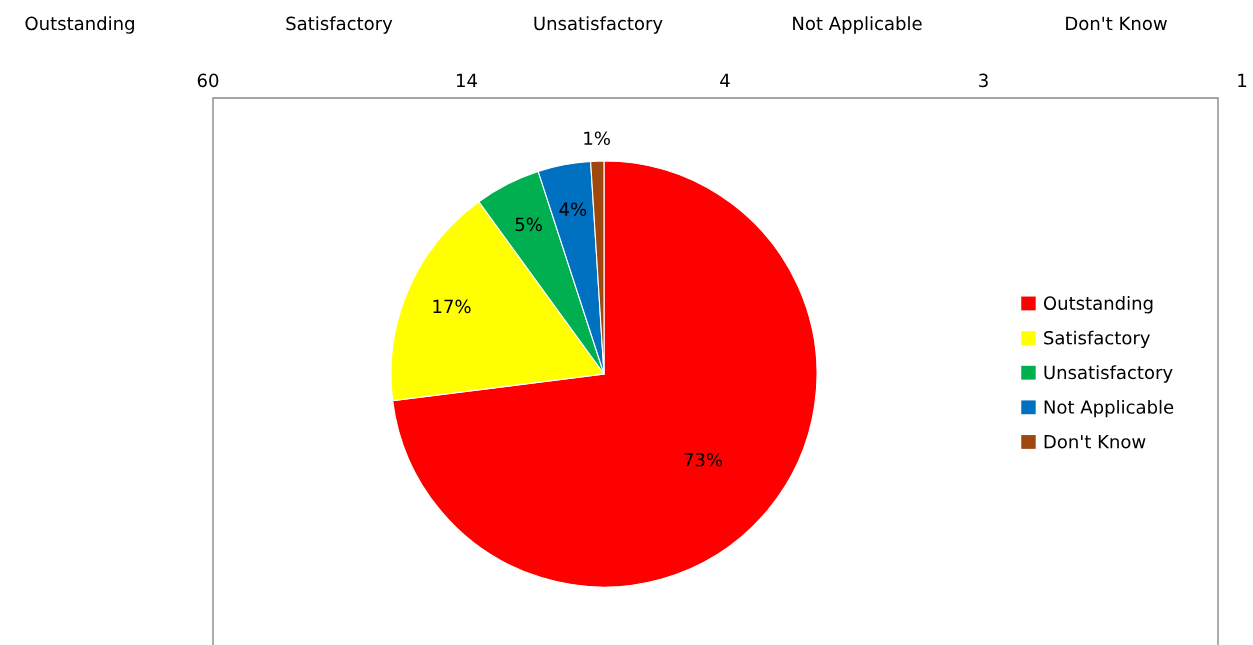 The width and height of the screenshot is (1253, 645). Describe the element at coordinates (857, 25) in the screenshot. I see `category-label: Not Applicable` at that location.